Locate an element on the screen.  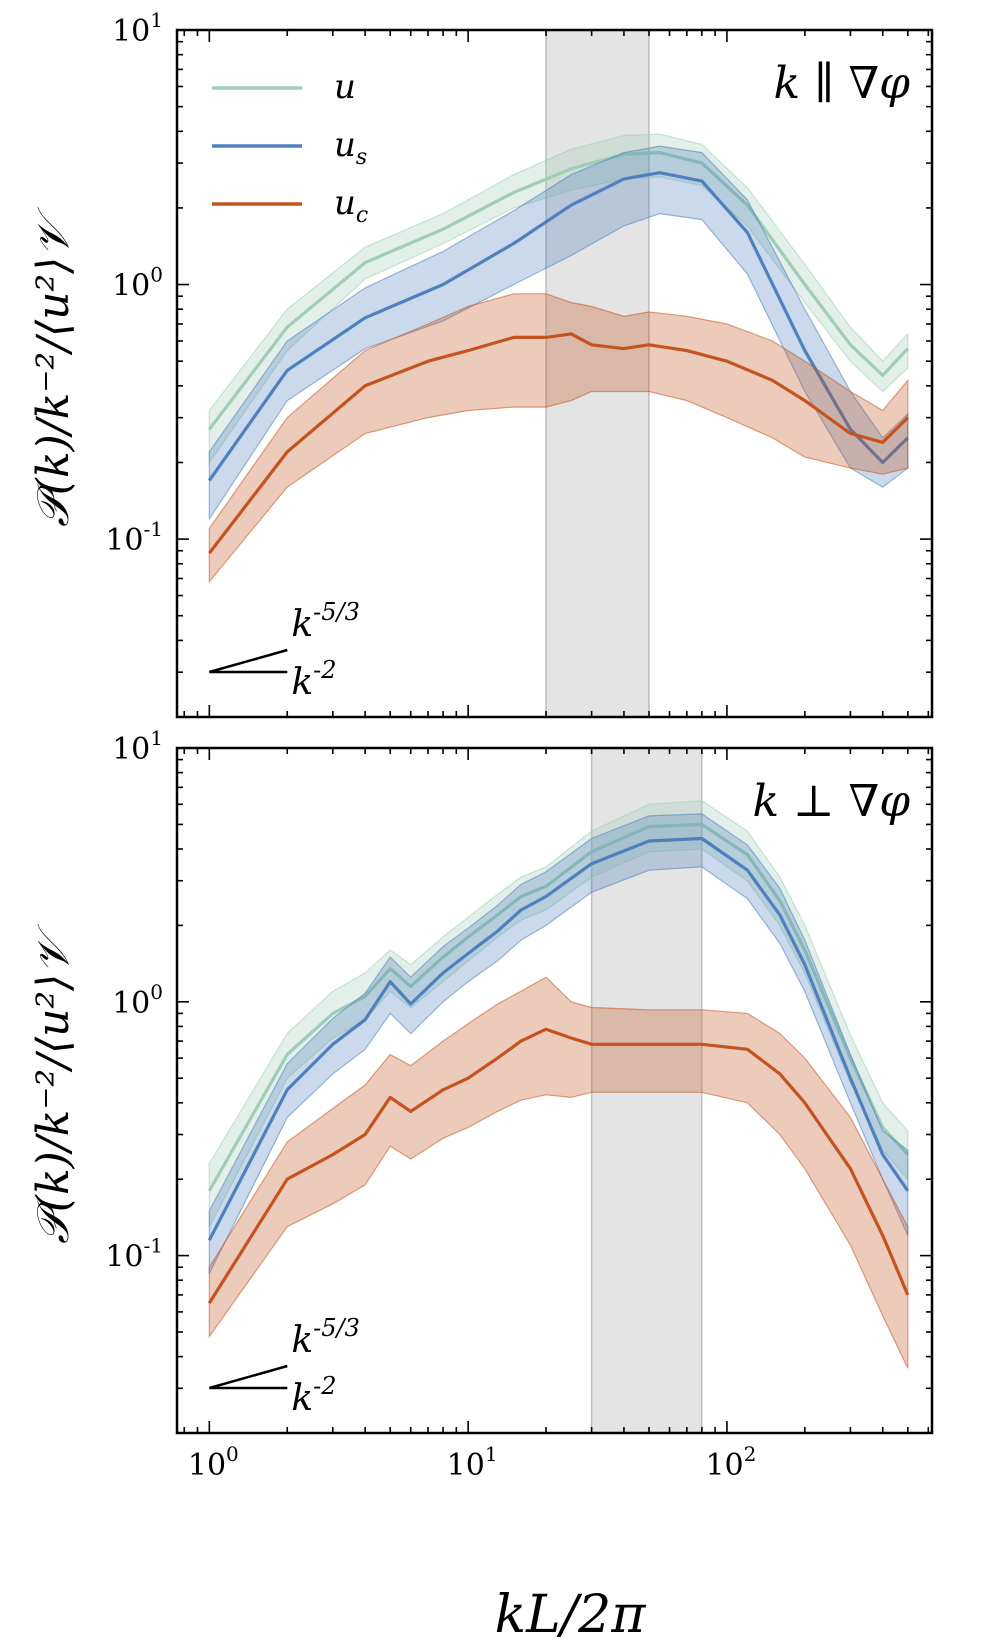
y-tick-label: 10⁰ is located at coordinates (137, 1000).